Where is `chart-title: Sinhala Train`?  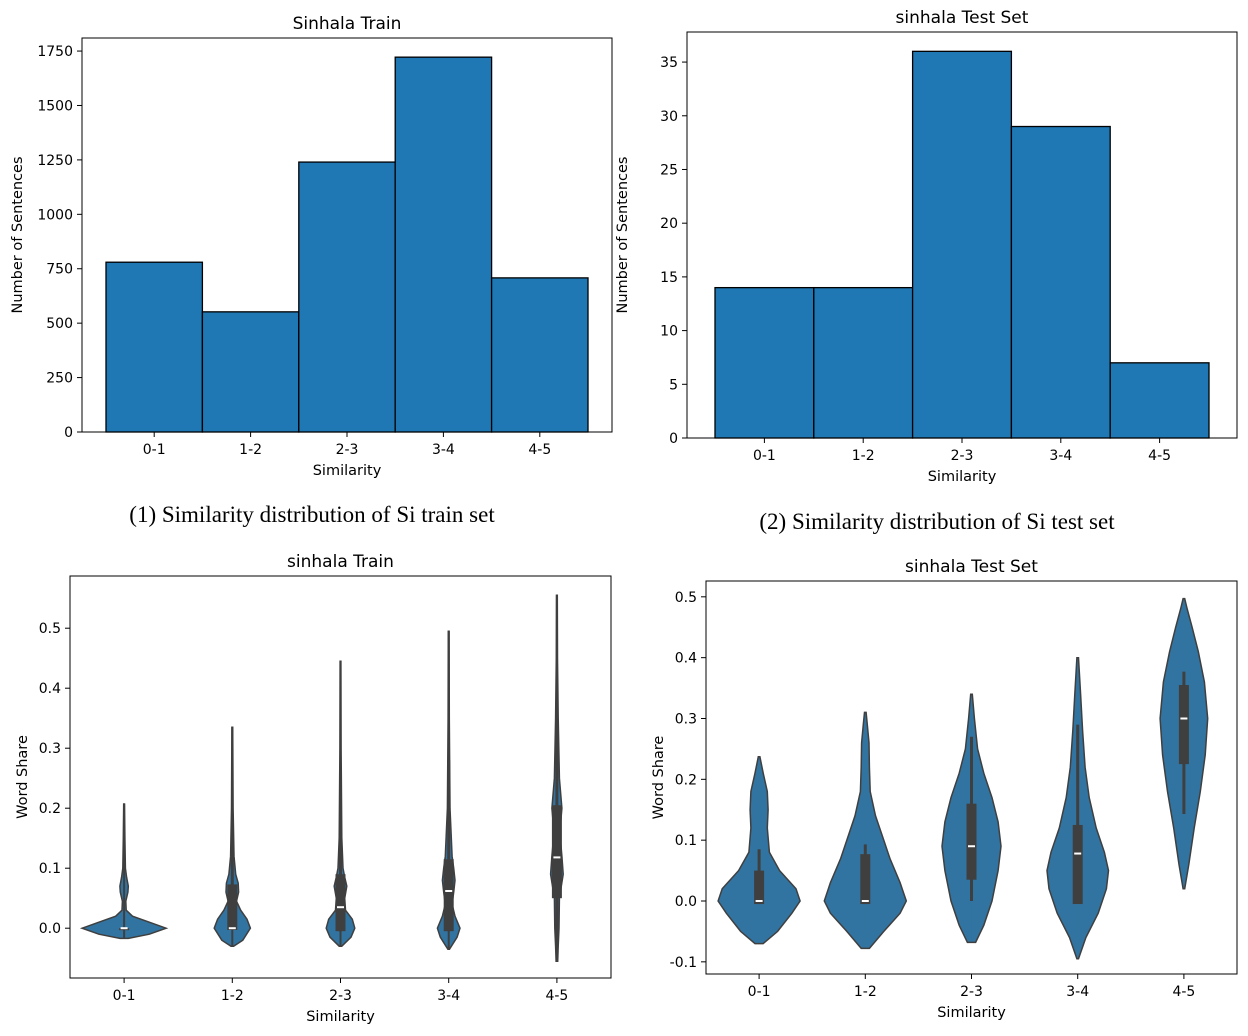
chart-title: Sinhala Train is located at coordinates (347, 24).